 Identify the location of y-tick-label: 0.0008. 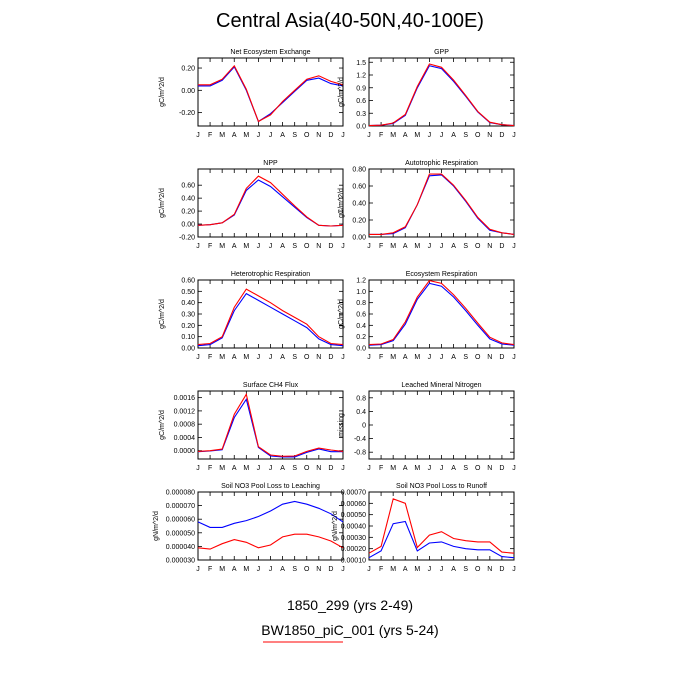
(185, 425).